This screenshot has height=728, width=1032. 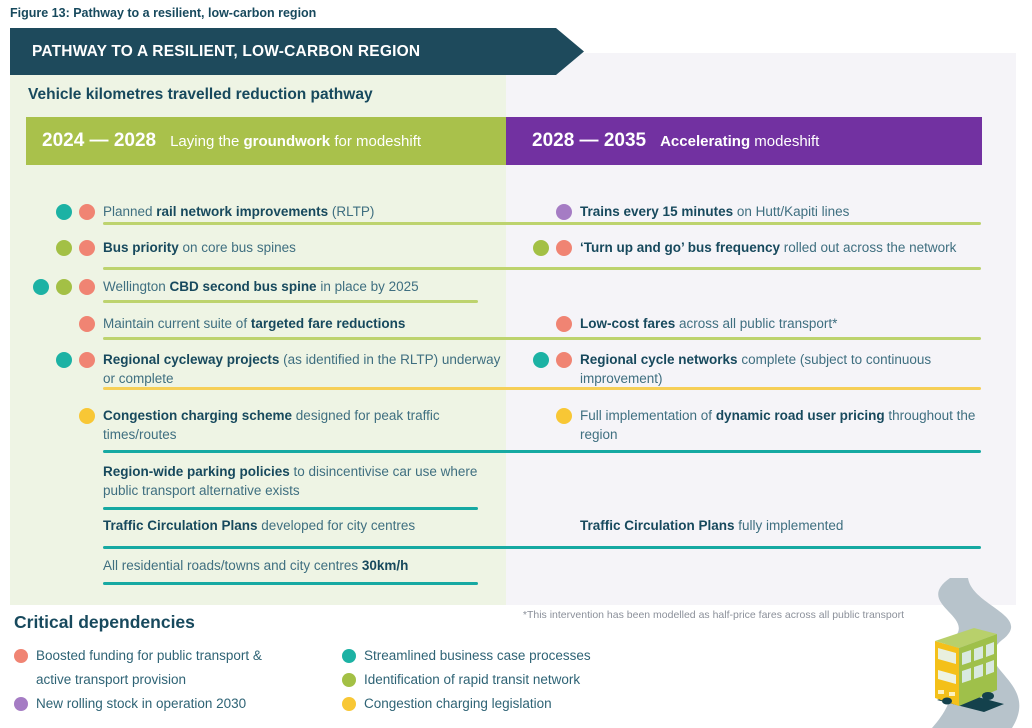 I want to click on text-post: on Hutt/Kapiti lines, so click(x=791, y=211).